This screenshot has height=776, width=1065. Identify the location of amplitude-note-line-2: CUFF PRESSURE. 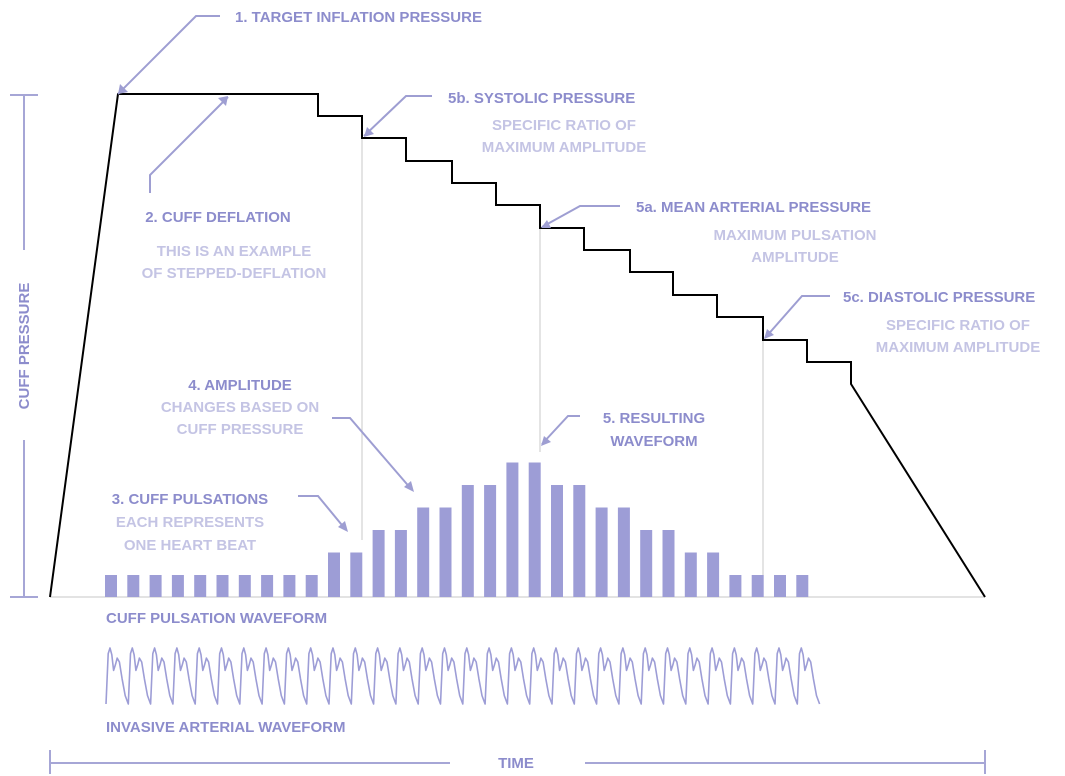
(240, 429).